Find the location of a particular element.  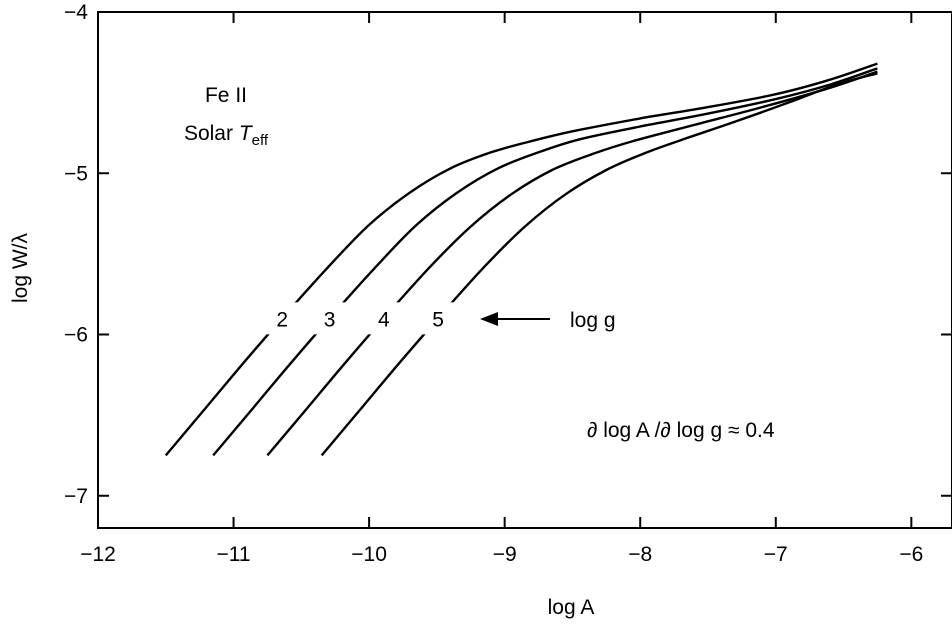

curve-label-2: 2 is located at coordinates (282, 319).